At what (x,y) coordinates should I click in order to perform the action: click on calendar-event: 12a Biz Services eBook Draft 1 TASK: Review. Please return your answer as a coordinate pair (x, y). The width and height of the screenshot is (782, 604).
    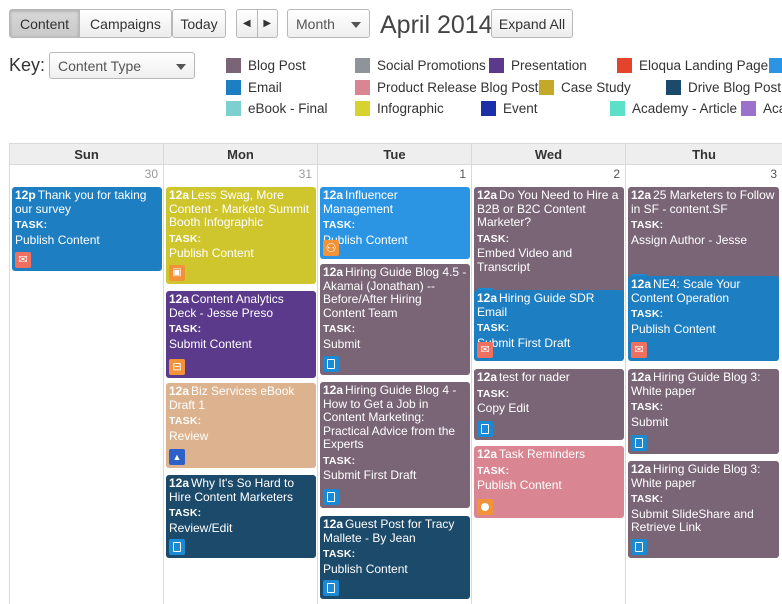
    Looking at the image, I should click on (241, 425).